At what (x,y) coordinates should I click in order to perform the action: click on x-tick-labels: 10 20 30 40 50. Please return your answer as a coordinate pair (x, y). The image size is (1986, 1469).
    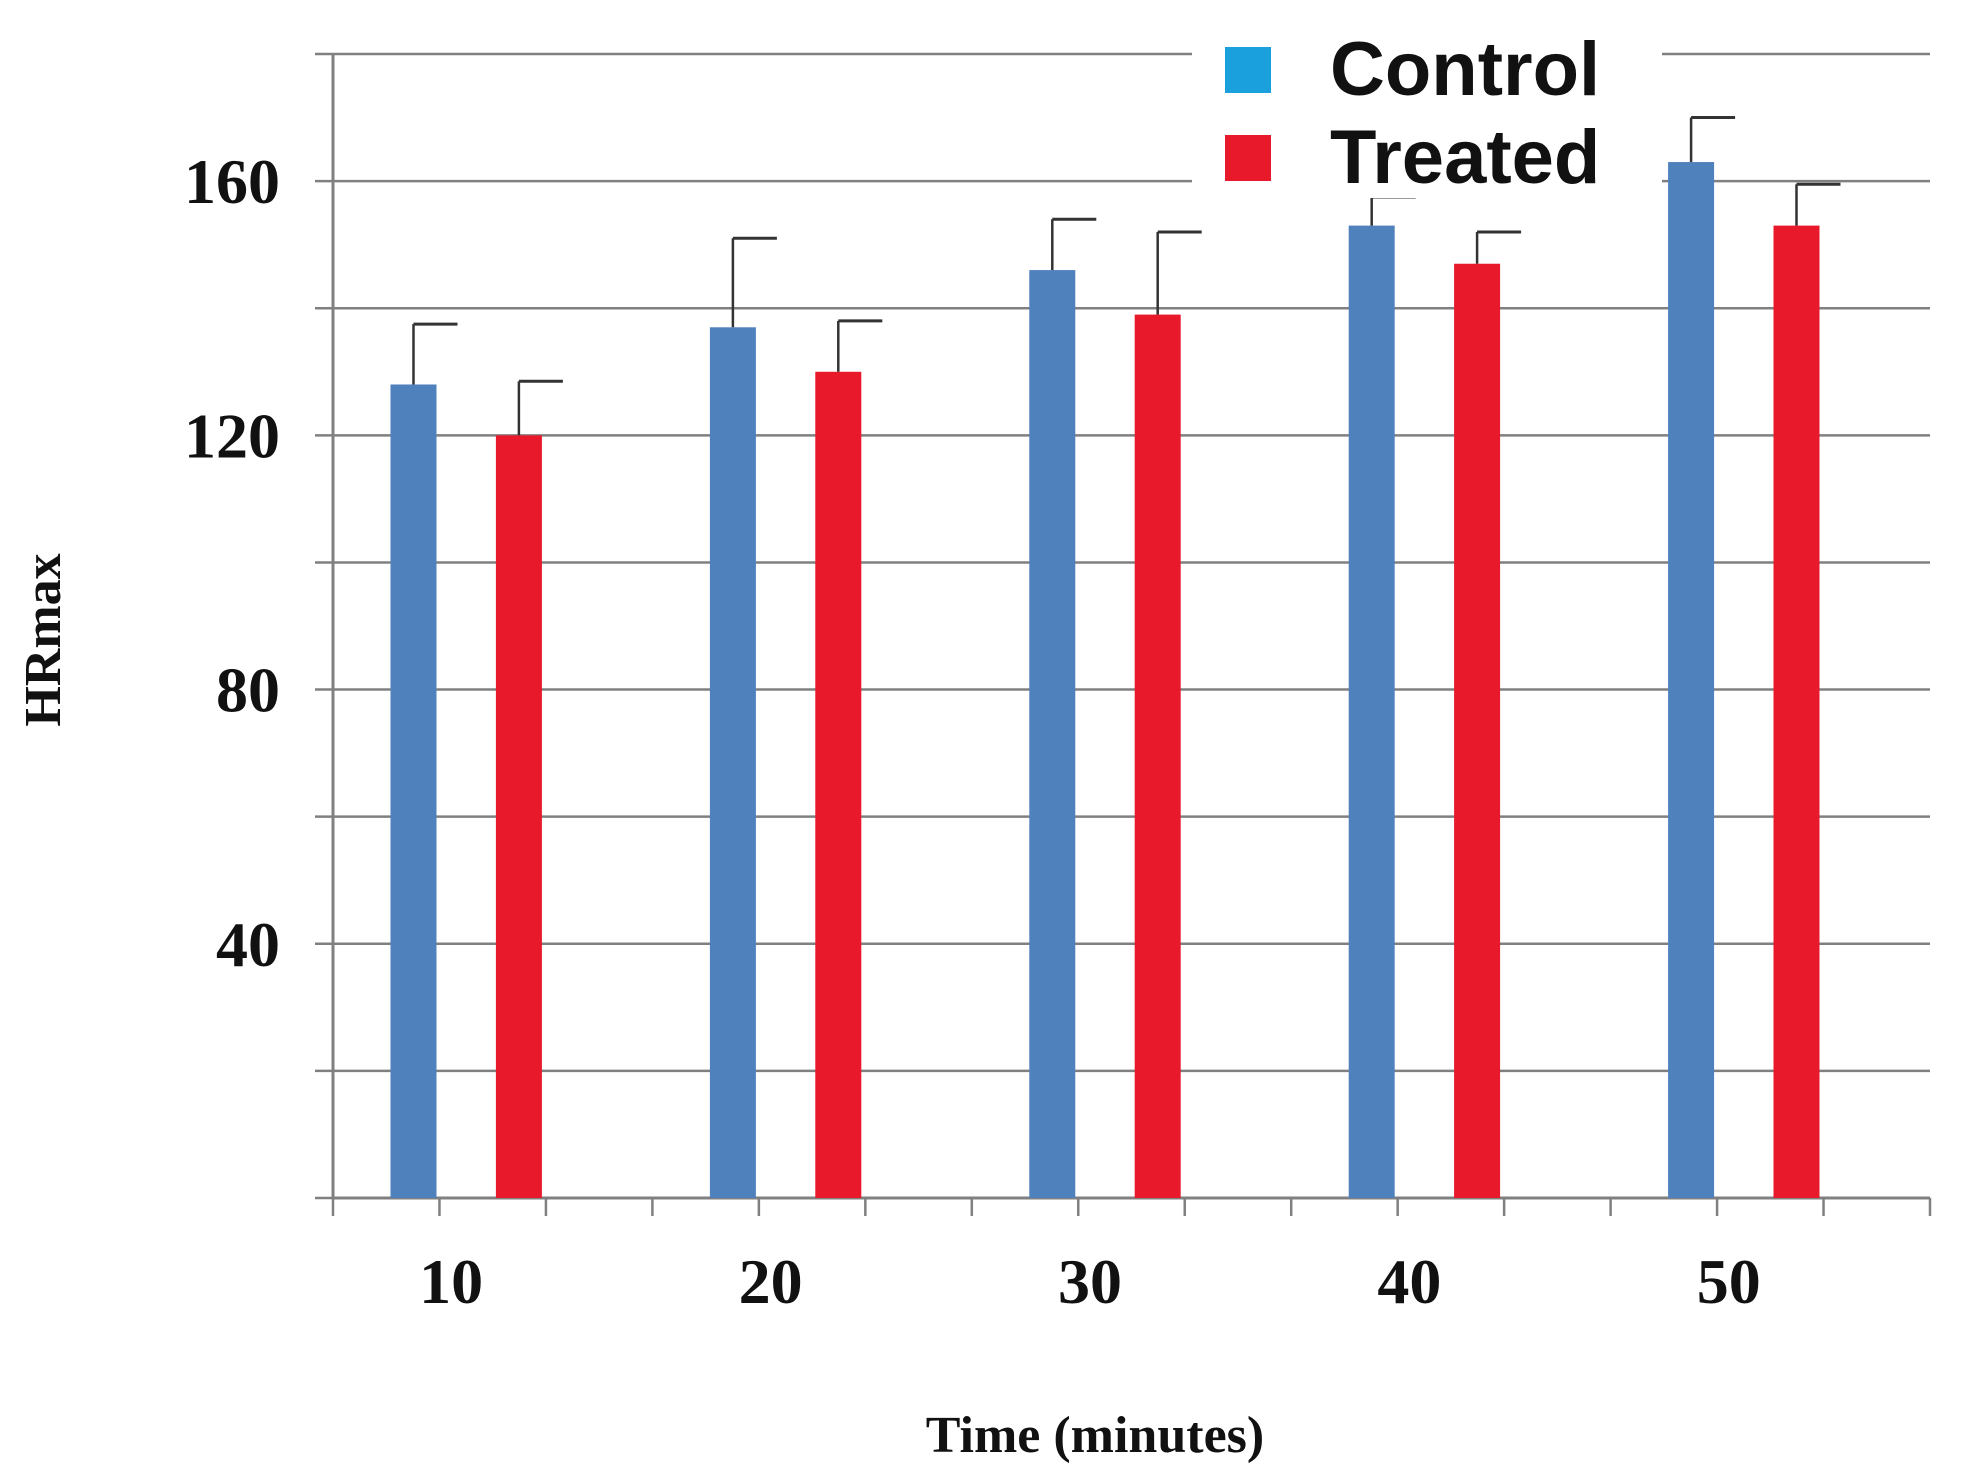
    Looking at the image, I should click on (1090, 1281).